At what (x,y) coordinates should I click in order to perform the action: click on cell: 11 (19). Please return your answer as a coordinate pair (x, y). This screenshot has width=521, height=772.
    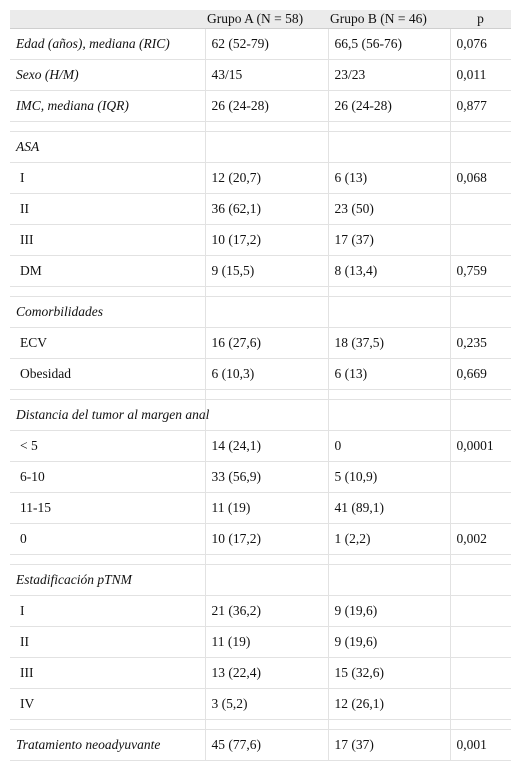
    Looking at the image, I should click on (266, 642).